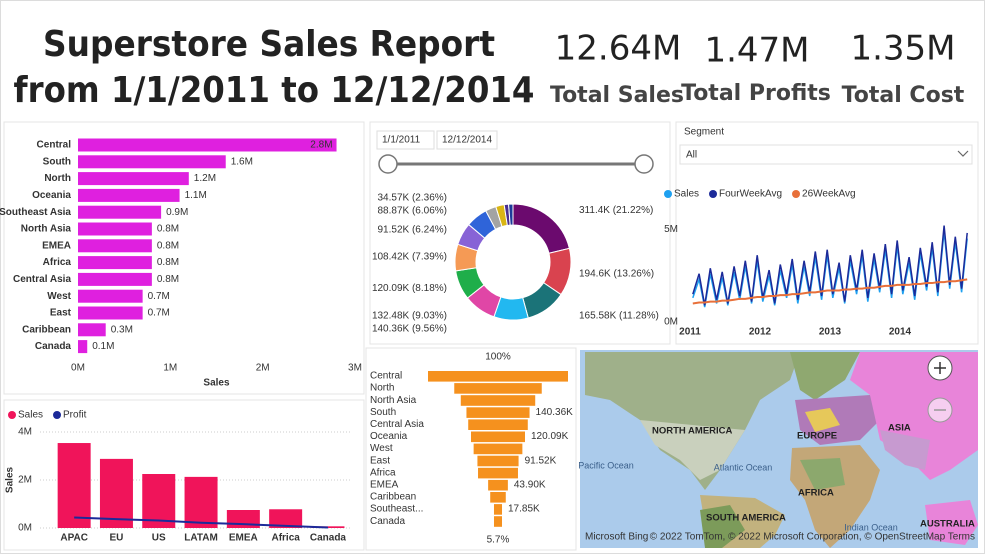 The width and height of the screenshot is (985, 554). I want to click on data-label: 140.36K (9.56%), so click(409, 328).